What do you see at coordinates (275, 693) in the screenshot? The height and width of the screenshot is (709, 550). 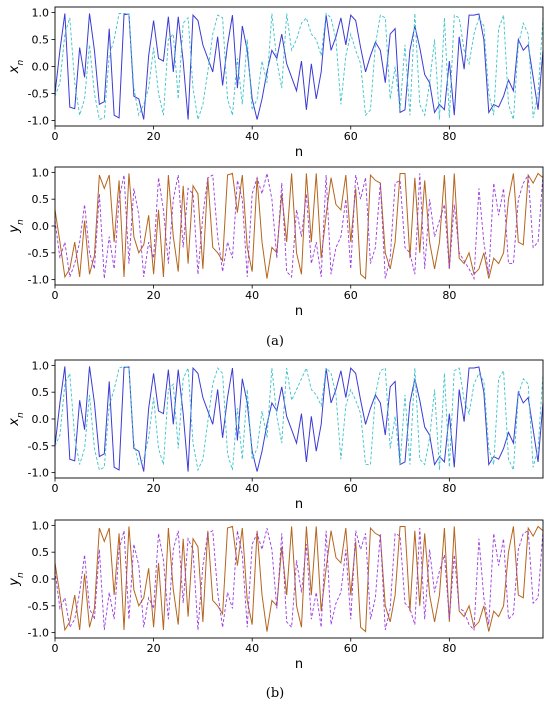 I see `panel-label-b: (b)` at bounding box center [275, 693].